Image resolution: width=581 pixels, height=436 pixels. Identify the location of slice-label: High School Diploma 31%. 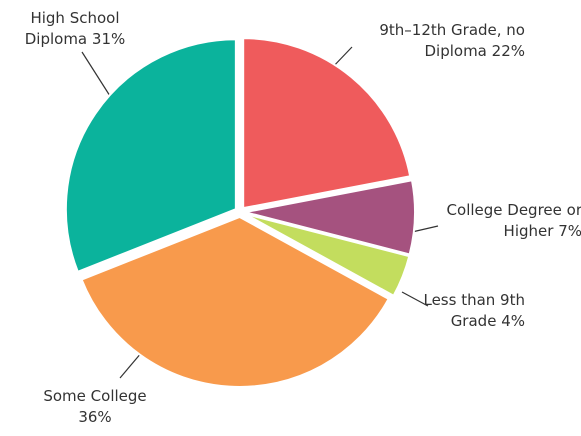
(75, 29).